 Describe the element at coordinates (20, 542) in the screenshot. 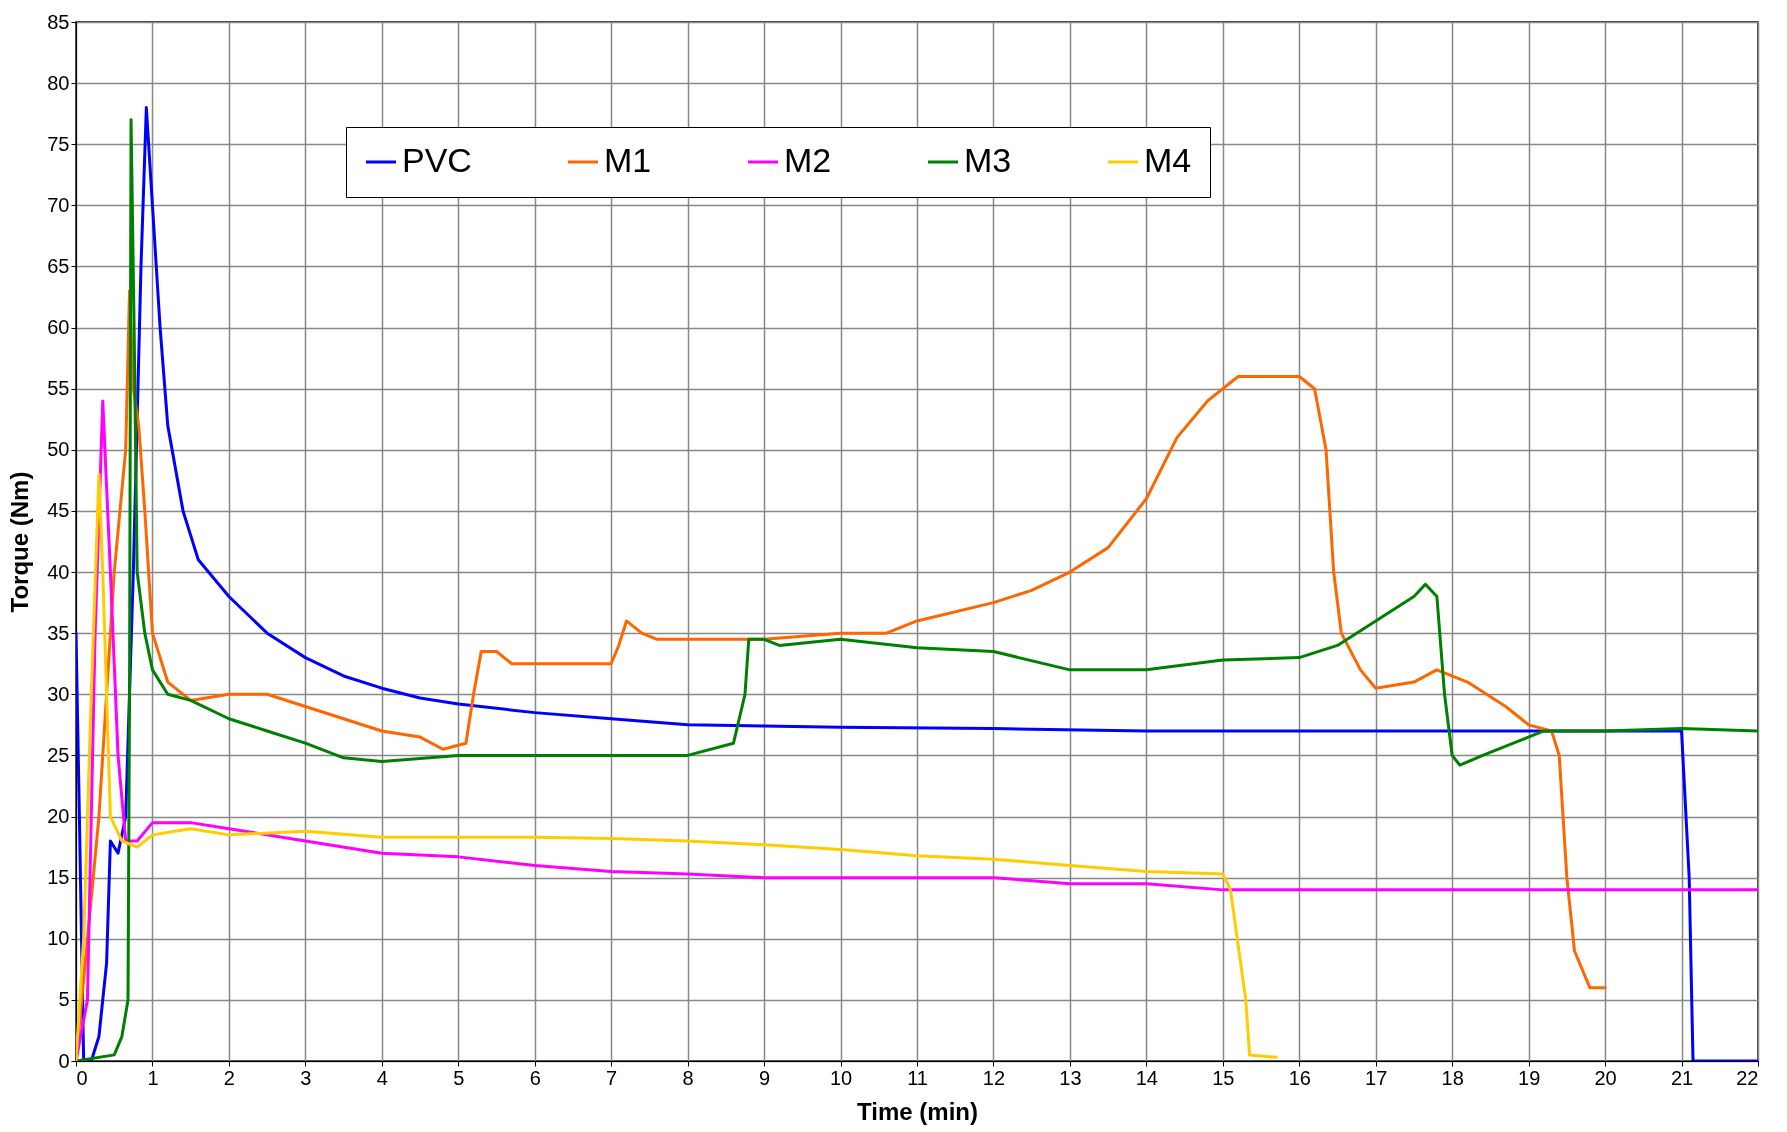

I see `y-axis-title: Torque (Nm)` at that location.